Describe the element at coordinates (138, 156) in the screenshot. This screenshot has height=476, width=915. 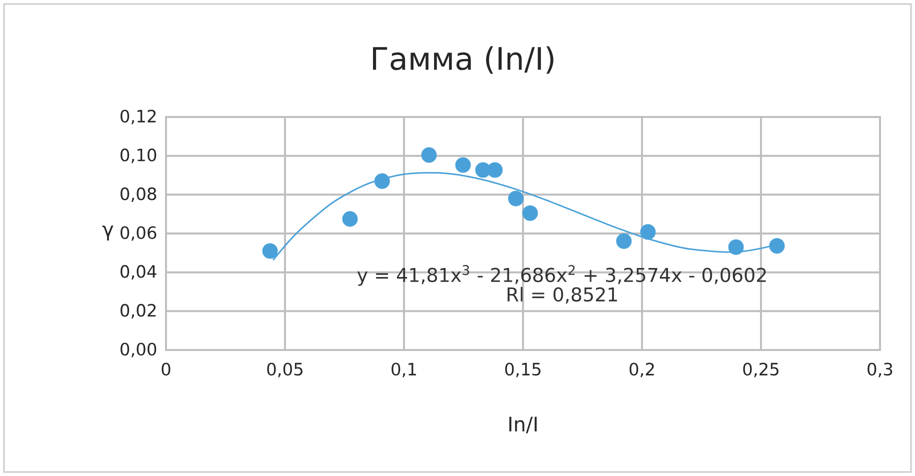
I see `y-tick-label: 0,10` at that location.